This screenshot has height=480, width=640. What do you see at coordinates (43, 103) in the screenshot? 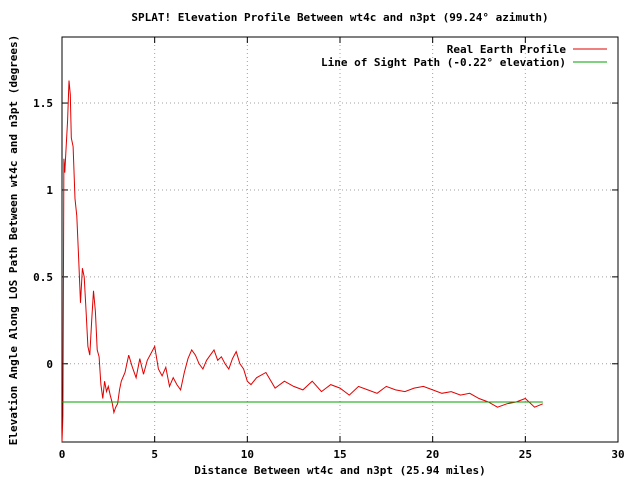
I see `y-tick-label: 1.5` at bounding box center [43, 103].